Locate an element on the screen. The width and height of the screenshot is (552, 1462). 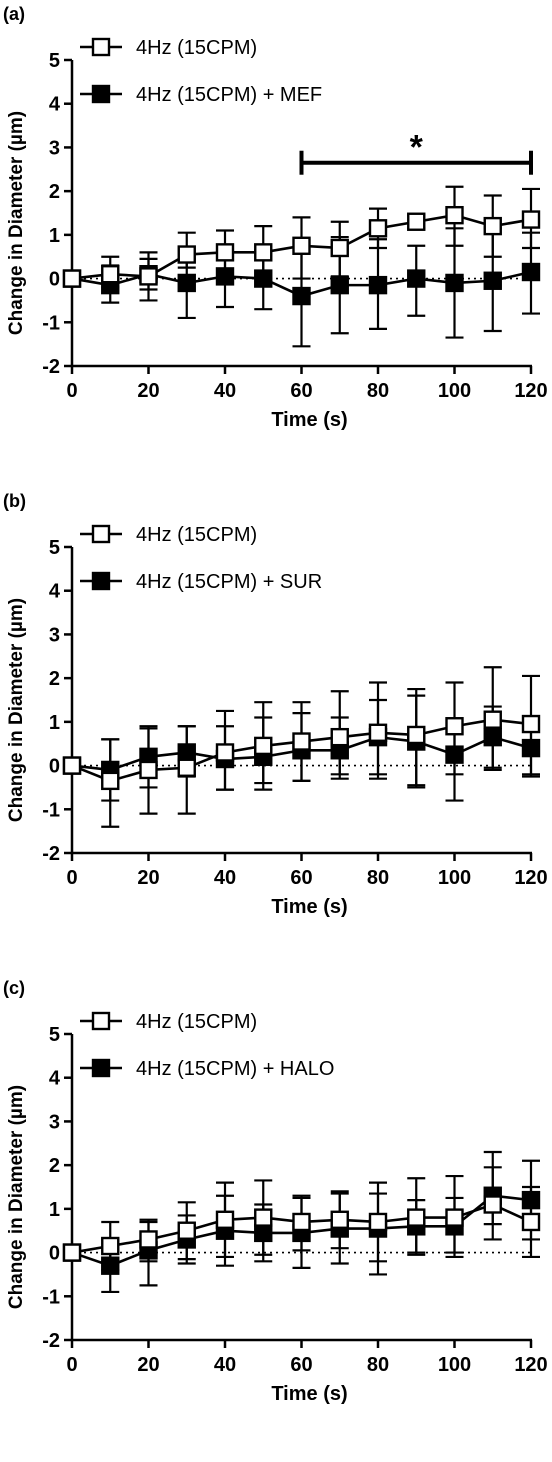
y-tick-label: 4 is located at coordinates (55, 105).